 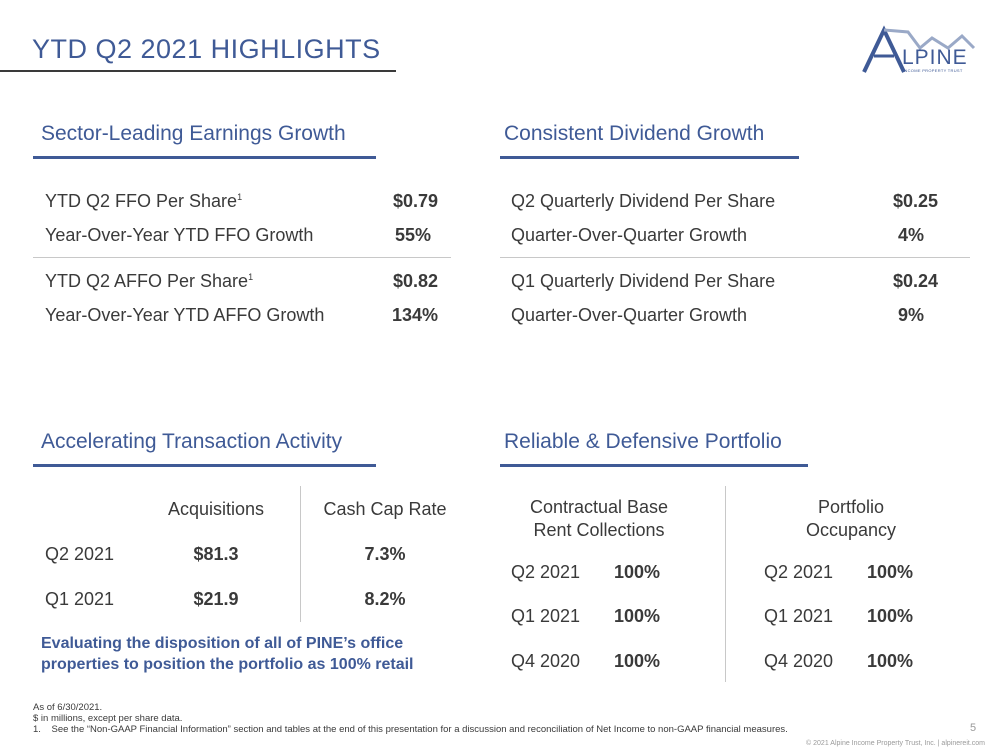 What do you see at coordinates (149, 281) in the screenshot?
I see `earnings-row-label: YTD Q2 AFFO Per Share1` at bounding box center [149, 281].